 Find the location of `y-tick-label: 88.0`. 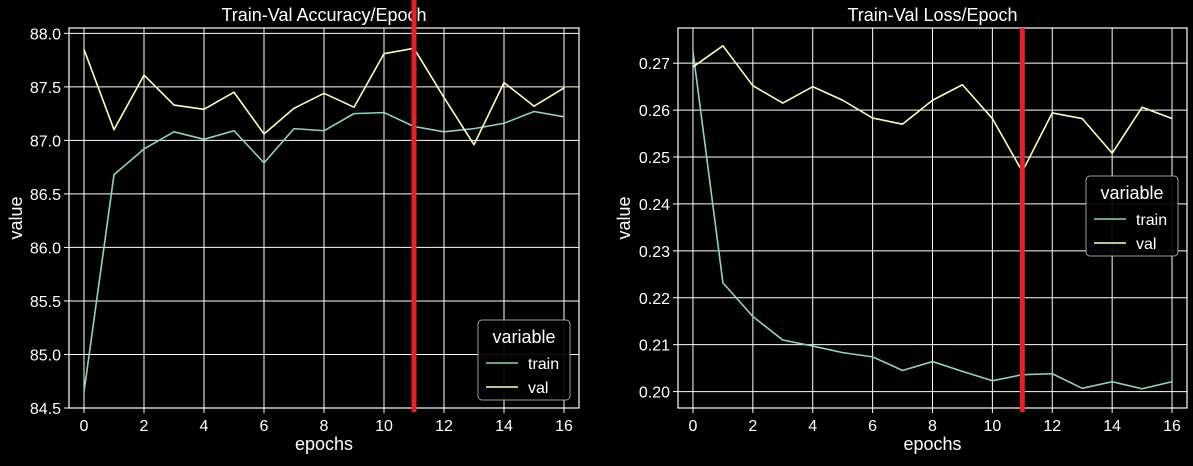

y-tick-label: 88.0 is located at coordinates (45, 34).